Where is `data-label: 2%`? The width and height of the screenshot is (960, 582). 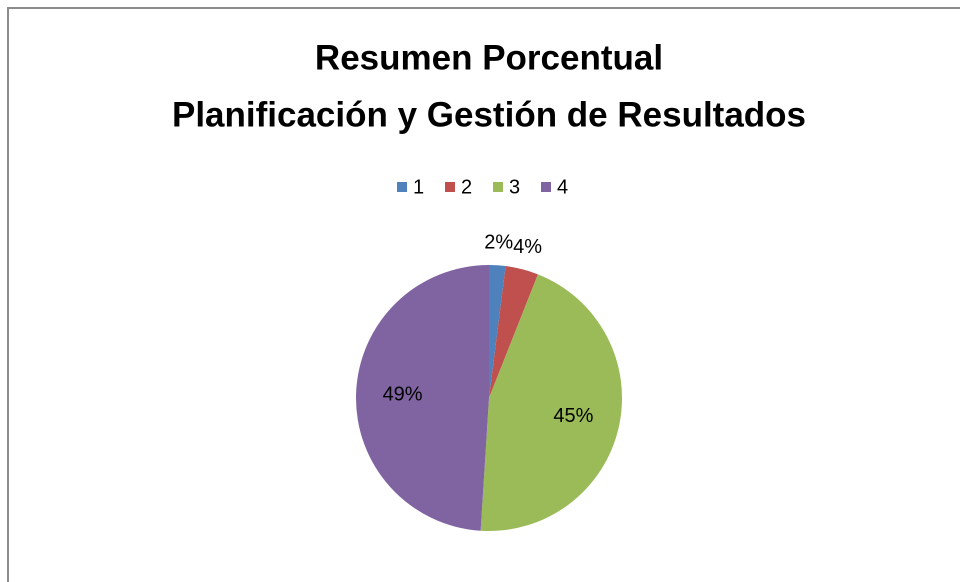
data-label: 2% is located at coordinates (498, 243).